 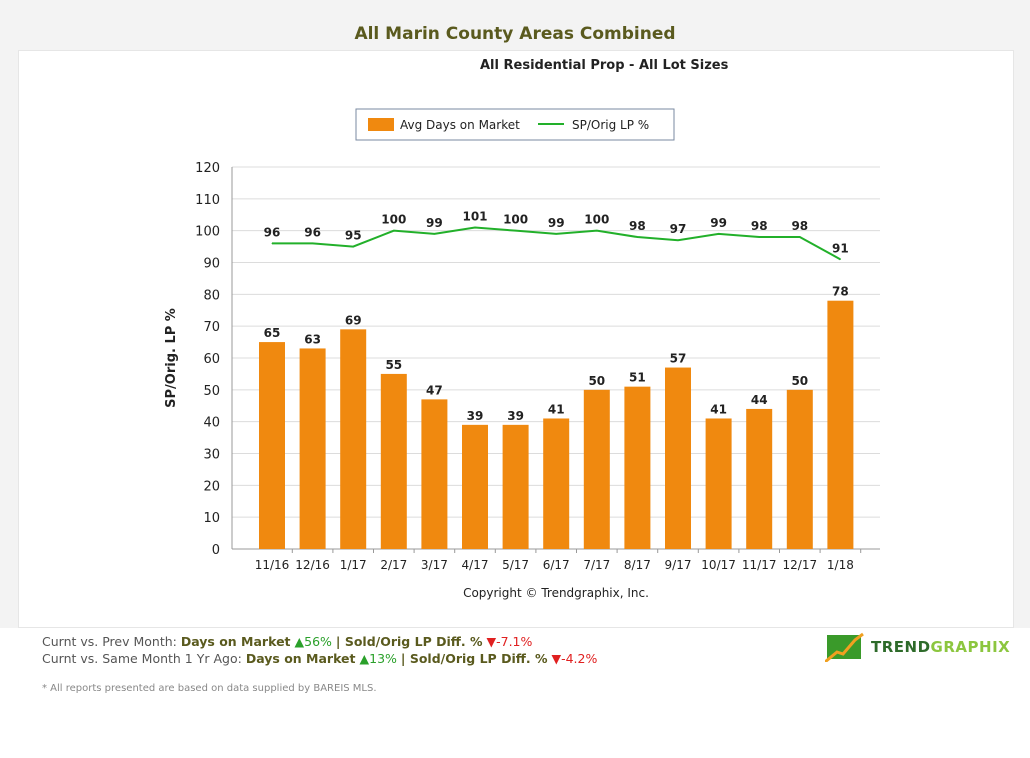 I want to click on days-change: 56%, so click(x=318, y=641).